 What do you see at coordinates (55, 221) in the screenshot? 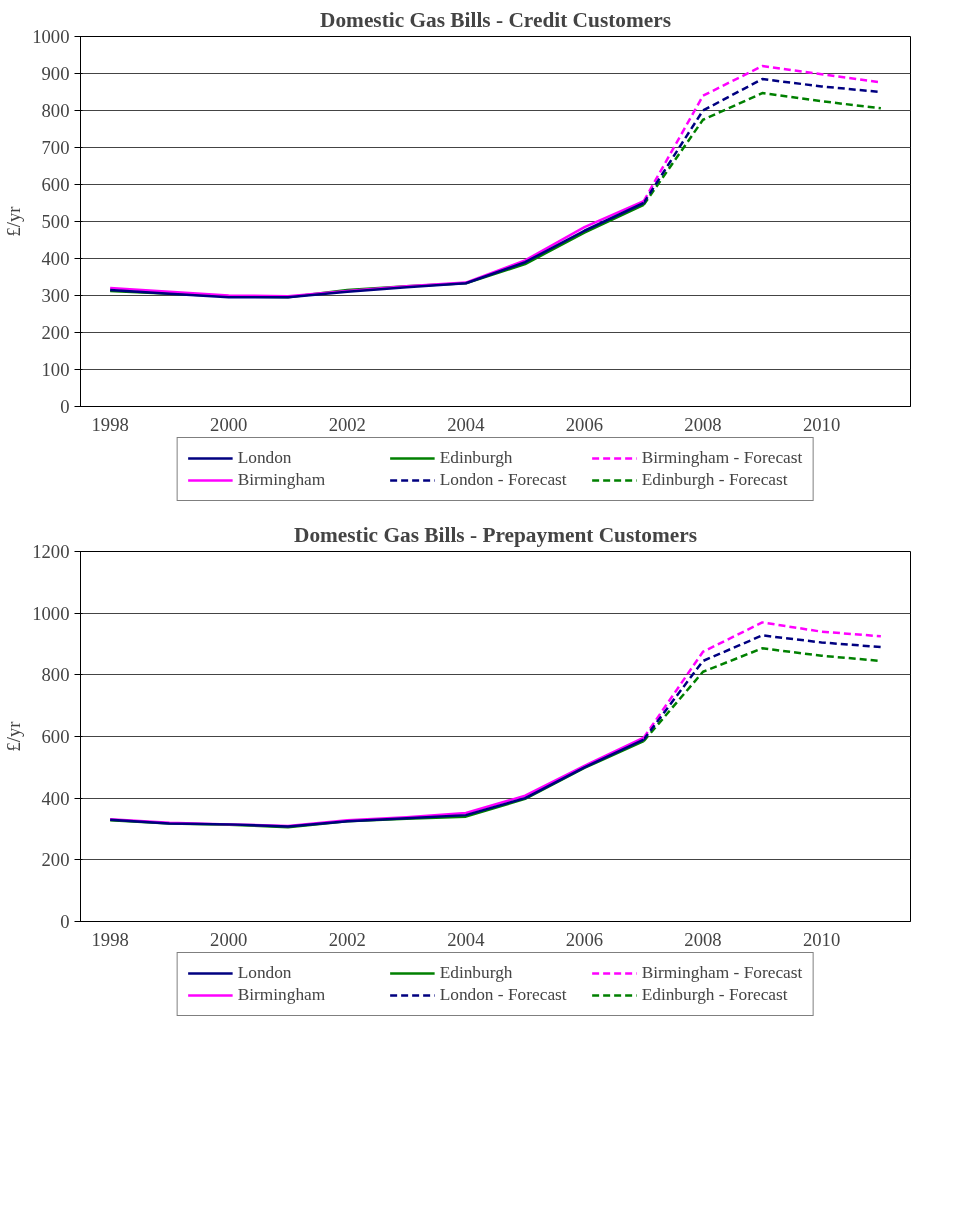
I see `y-tick-label: 500` at bounding box center [55, 221].